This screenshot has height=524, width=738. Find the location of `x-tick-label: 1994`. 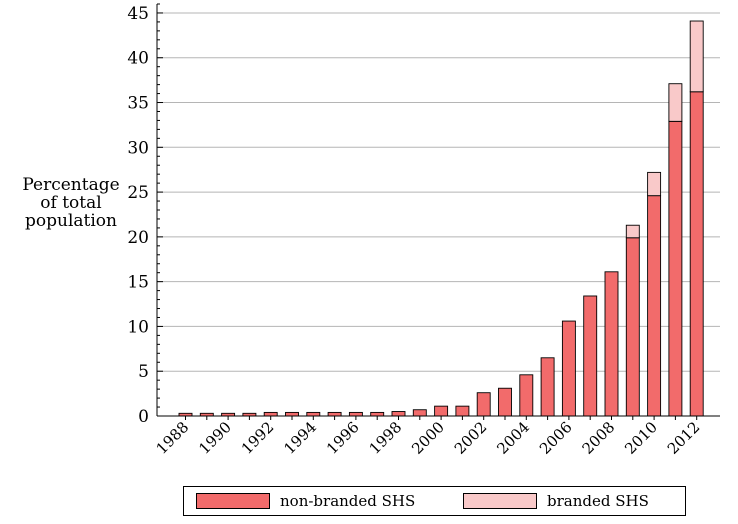

x-tick-label: 1994 is located at coordinates (300, 438).